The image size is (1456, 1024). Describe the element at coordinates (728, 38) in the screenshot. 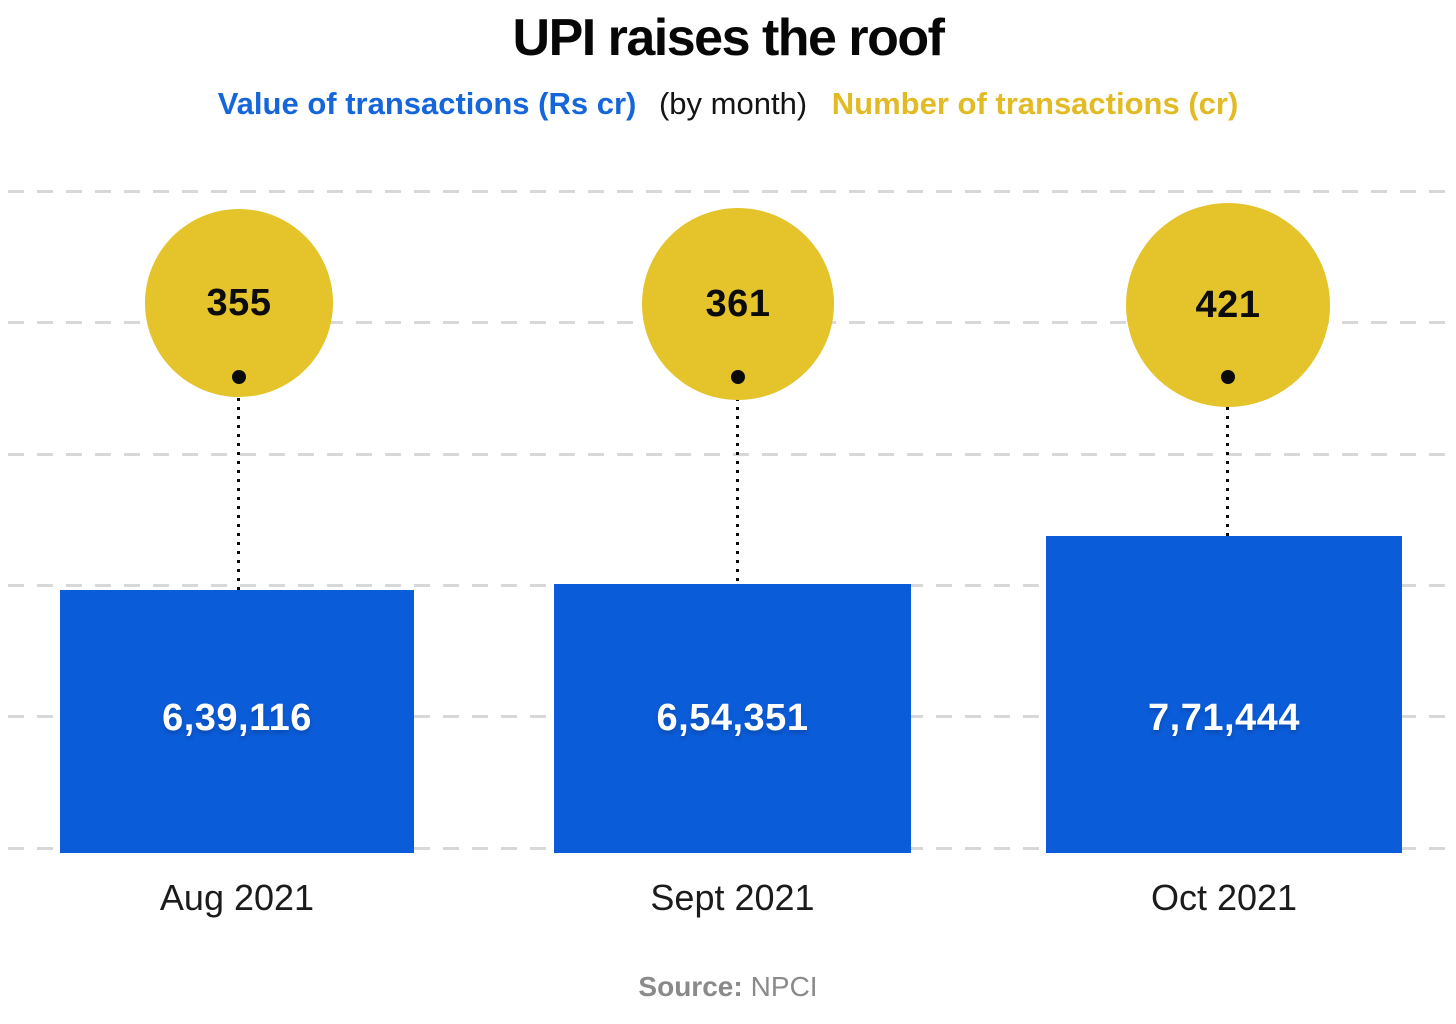

I see `chart-title: UPI raises the roof` at that location.